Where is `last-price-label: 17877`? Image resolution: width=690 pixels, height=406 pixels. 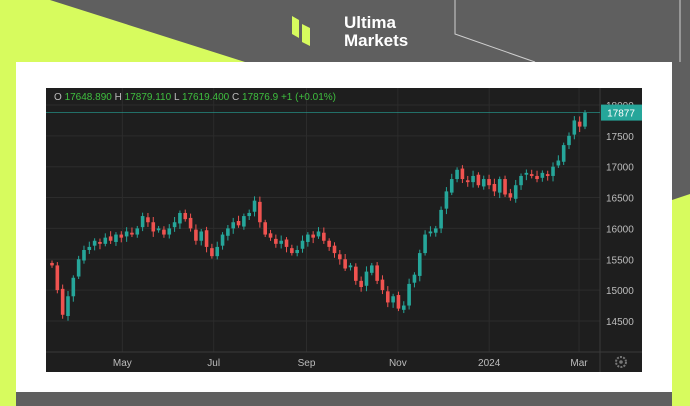 last-price-label: 17877 is located at coordinates (621, 114).